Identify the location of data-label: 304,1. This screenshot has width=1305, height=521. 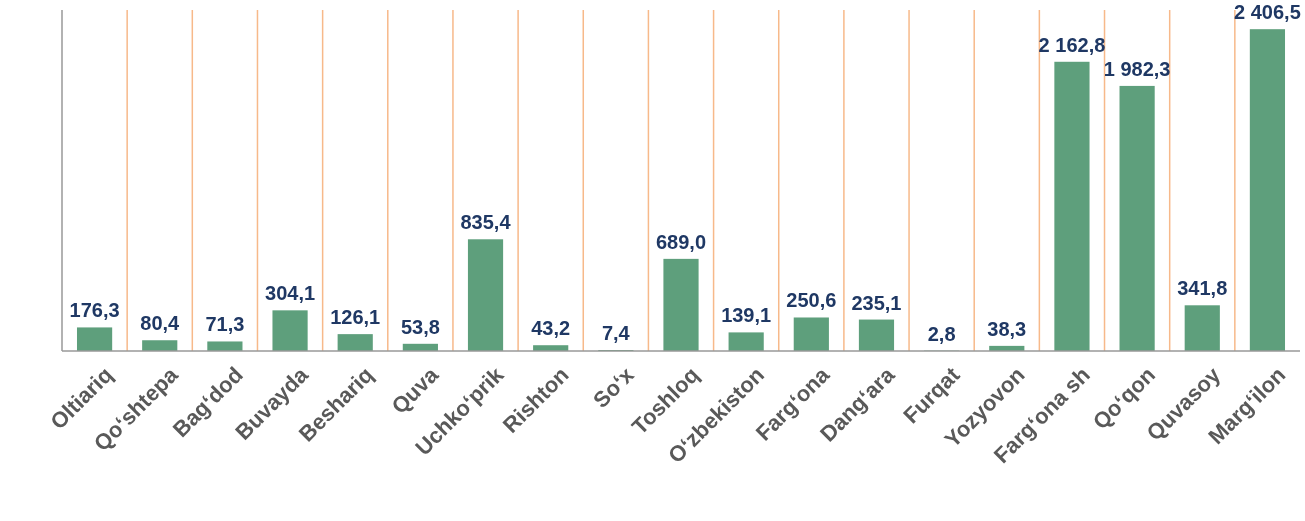
(290, 293).